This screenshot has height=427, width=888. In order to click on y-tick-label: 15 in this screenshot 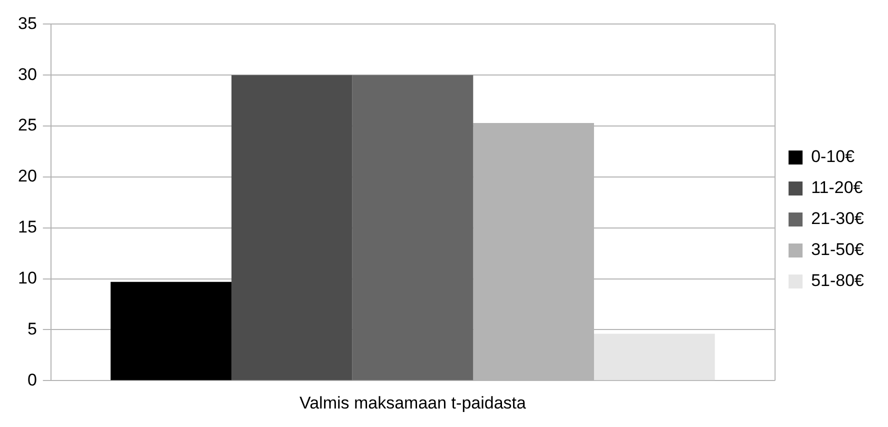, I will do `click(27, 227)`.